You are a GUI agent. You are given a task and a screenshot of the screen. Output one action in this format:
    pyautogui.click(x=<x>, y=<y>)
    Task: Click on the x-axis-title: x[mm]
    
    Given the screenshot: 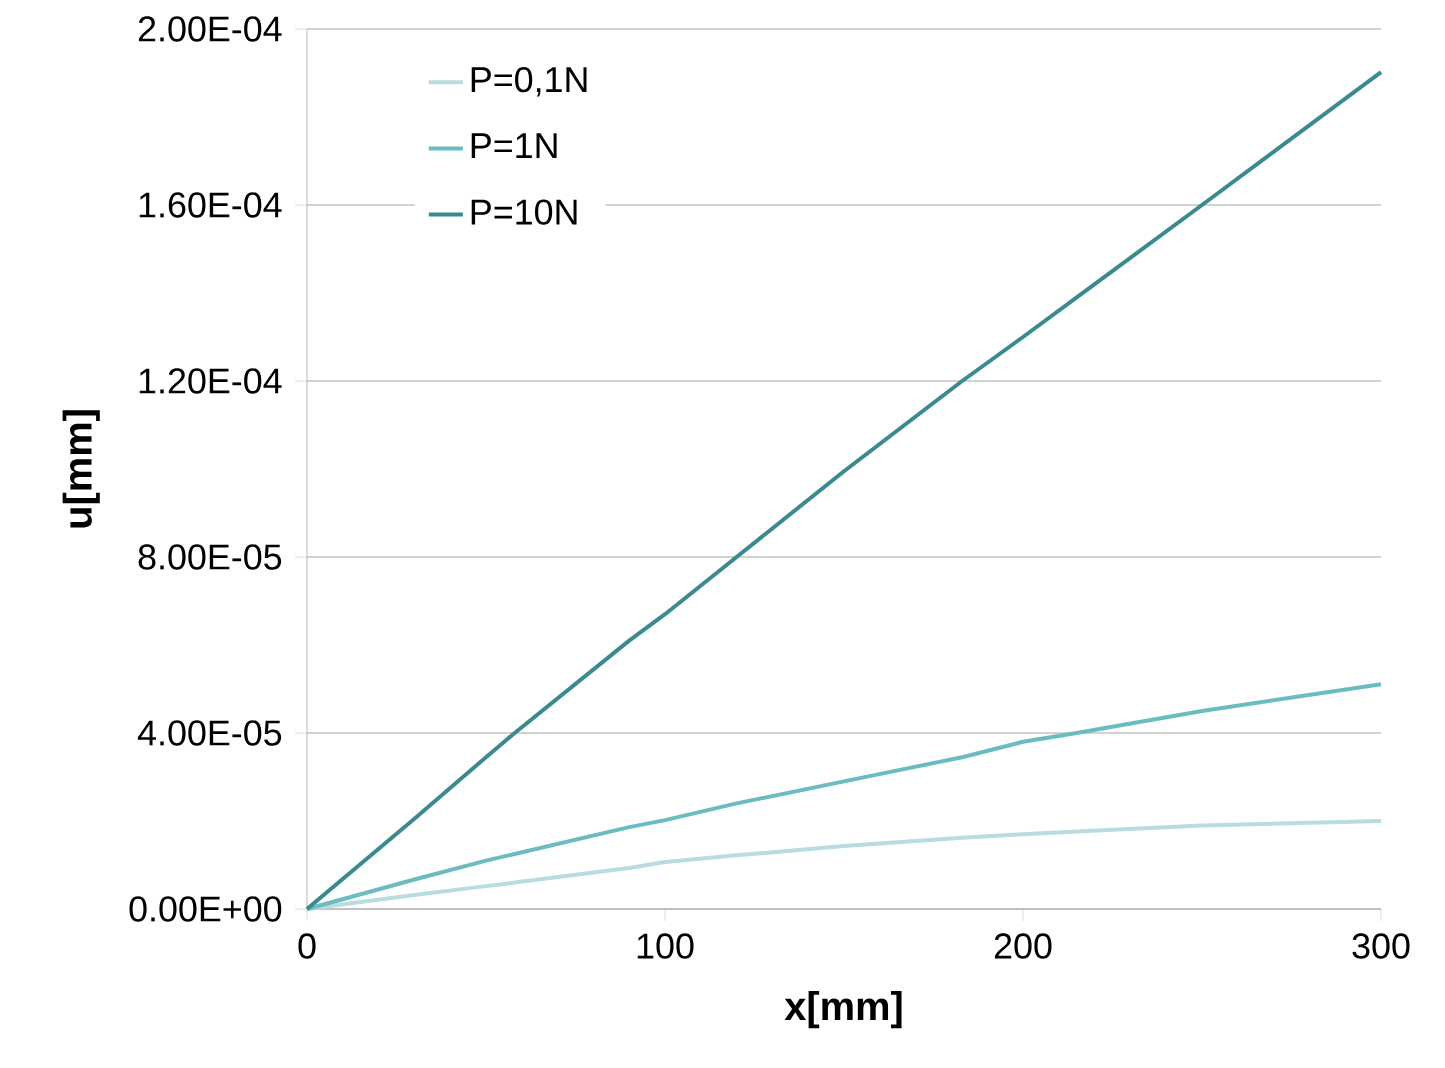 What is the action you would take?
    pyautogui.click(x=843, y=1010)
    